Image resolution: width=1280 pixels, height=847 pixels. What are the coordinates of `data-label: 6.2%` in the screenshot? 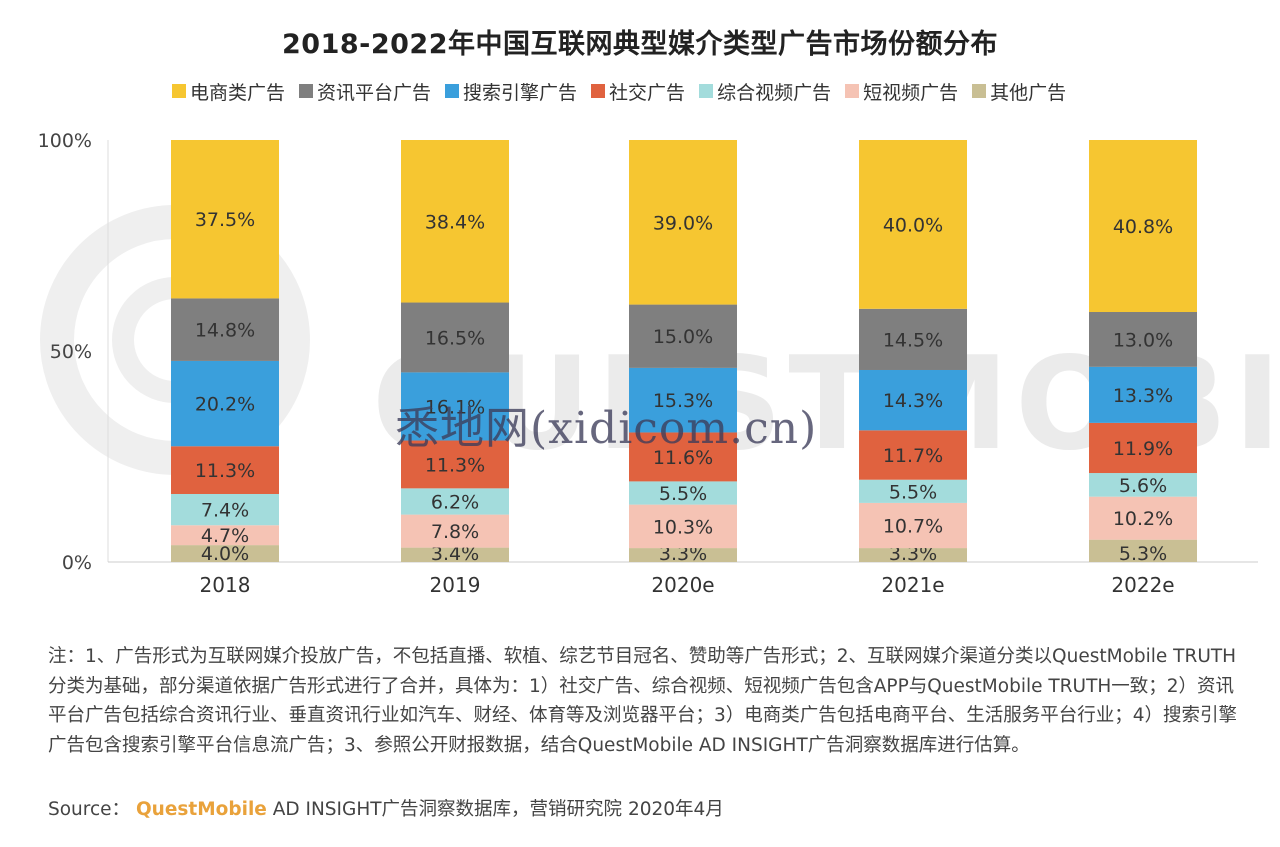 It's located at (455, 502).